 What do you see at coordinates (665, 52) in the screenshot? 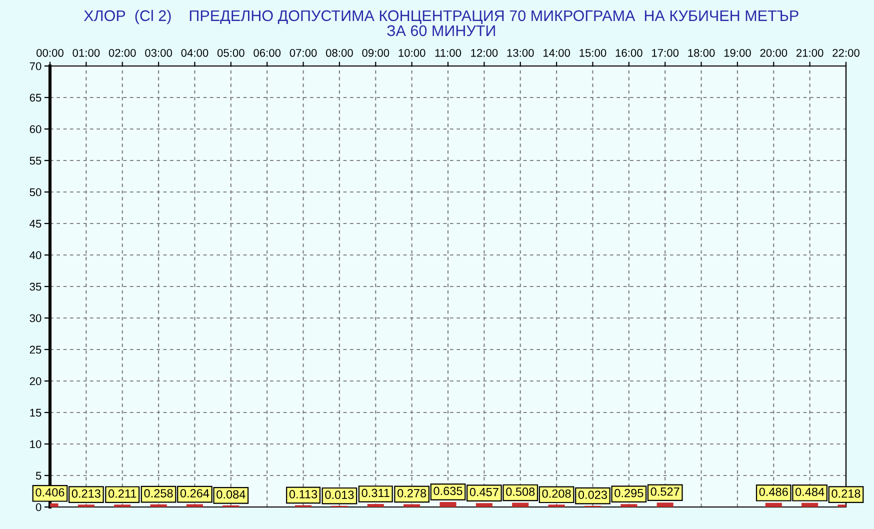
I see `x-tick-label: 17:00` at bounding box center [665, 52].